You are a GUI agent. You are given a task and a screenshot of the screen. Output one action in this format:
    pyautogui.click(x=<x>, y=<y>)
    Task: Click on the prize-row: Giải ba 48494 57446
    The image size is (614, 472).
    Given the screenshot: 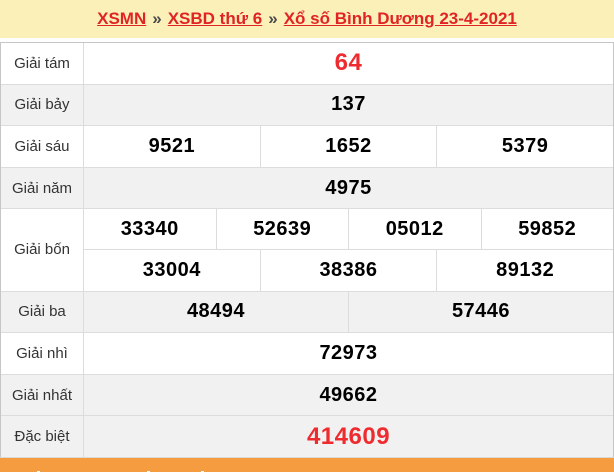 What is the action you would take?
    pyautogui.click(x=307, y=312)
    